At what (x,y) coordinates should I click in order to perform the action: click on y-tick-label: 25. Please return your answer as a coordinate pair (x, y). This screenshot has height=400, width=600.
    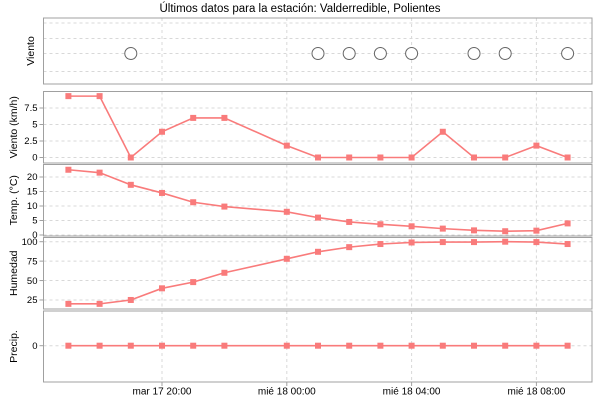
    Looking at the image, I should click on (32, 300).